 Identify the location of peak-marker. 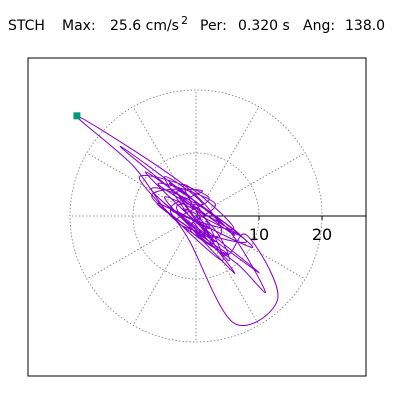
(77, 116).